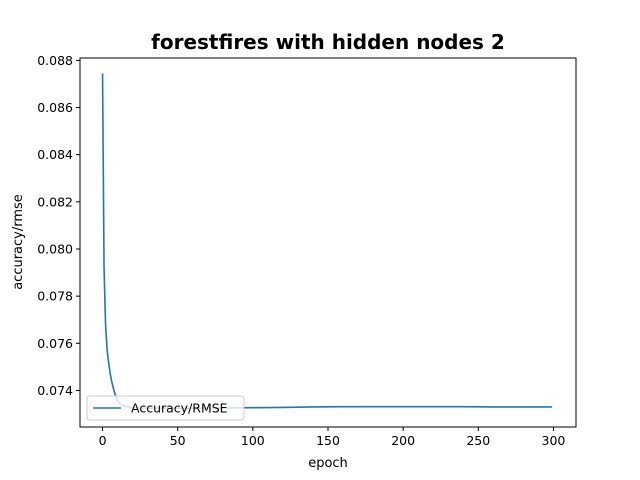  I want to click on y-tick-label: 0.084, so click(55, 154).